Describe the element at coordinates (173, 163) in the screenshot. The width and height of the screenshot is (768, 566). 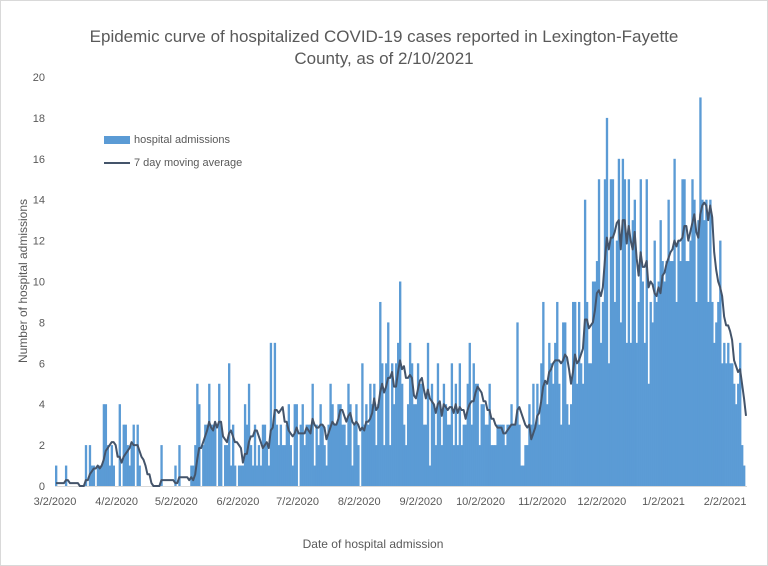
I see `legend-item-moving-average: 7 day moving average` at that location.